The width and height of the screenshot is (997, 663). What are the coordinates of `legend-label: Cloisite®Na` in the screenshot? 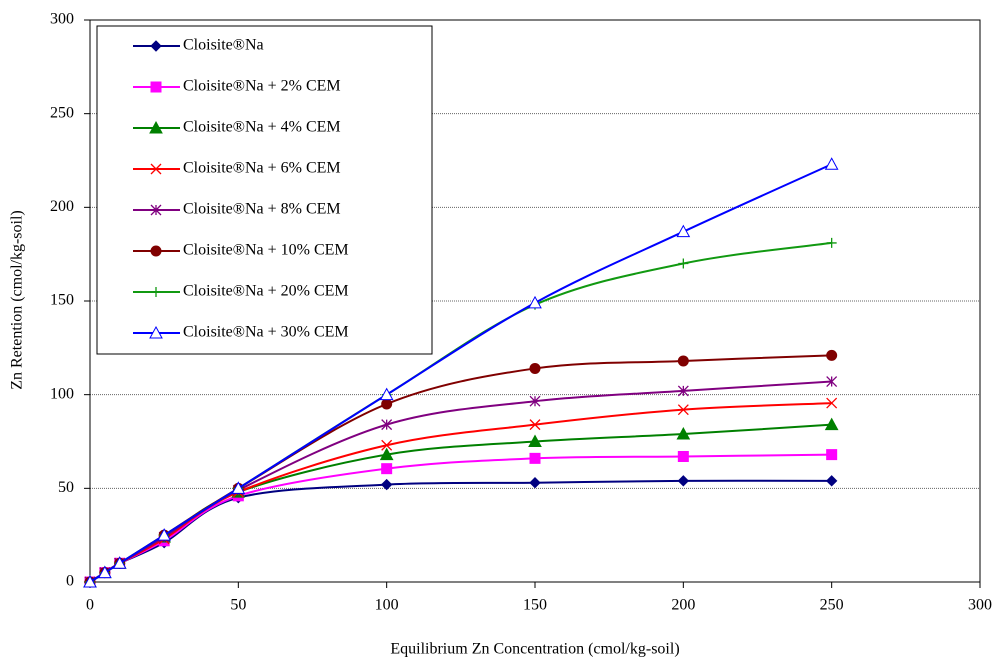 It's located at (223, 45).